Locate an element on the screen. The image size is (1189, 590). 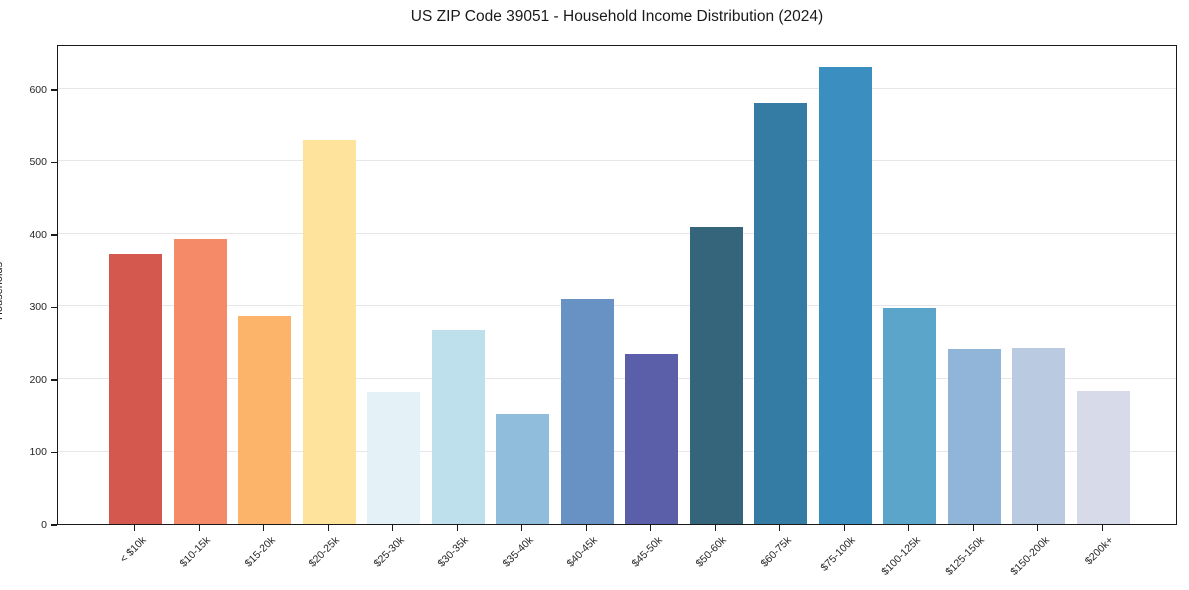
x-tick-label: $125-150k is located at coordinates (965, 556).